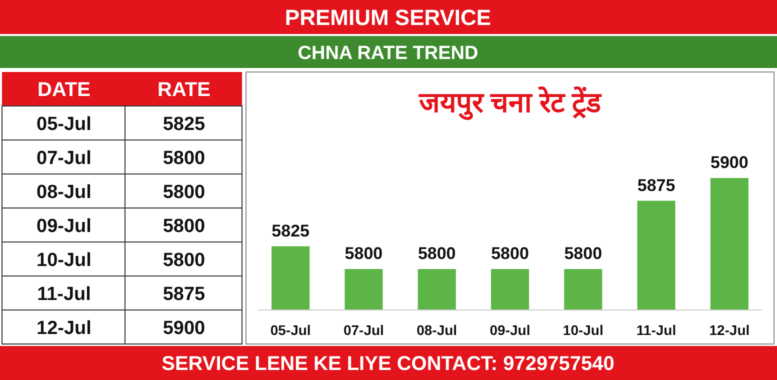 The width and height of the screenshot is (777, 380). Describe the element at coordinates (64, 158) in the screenshot. I see `text: 07-Jul` at that location.